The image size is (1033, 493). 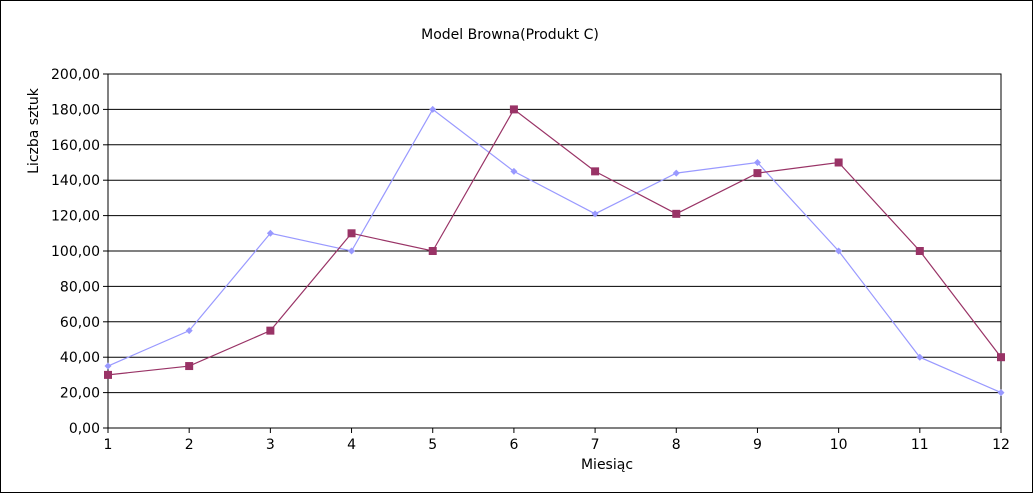 What do you see at coordinates (513, 445) in the screenshot?
I see `x-tick-label: 6` at bounding box center [513, 445].